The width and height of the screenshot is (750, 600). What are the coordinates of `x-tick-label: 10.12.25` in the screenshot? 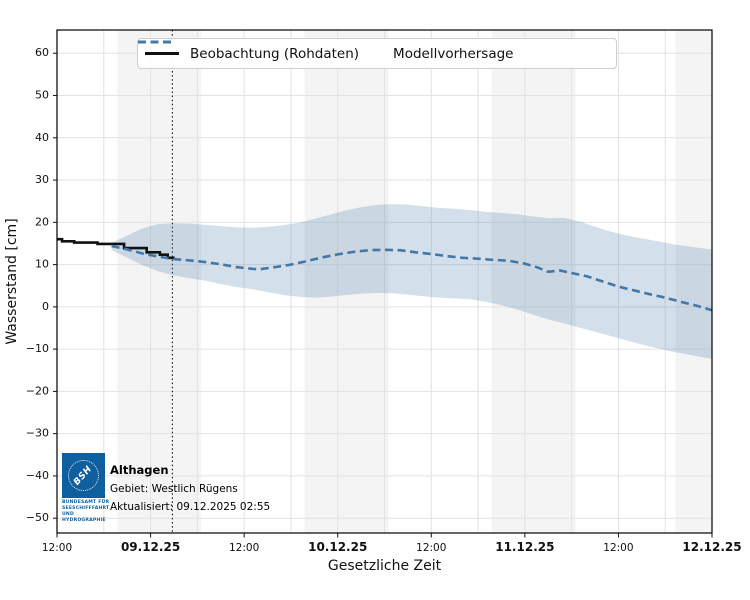 It's located at (337, 547).